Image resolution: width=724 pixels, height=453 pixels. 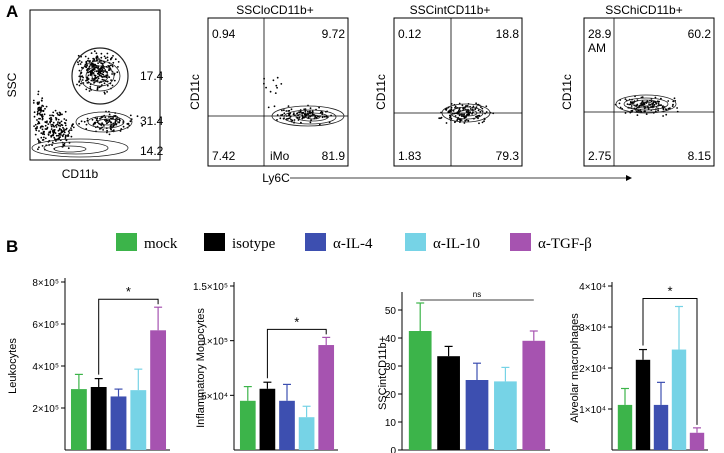 I want to click on y-tick-label: 20, so click(x=391, y=395).